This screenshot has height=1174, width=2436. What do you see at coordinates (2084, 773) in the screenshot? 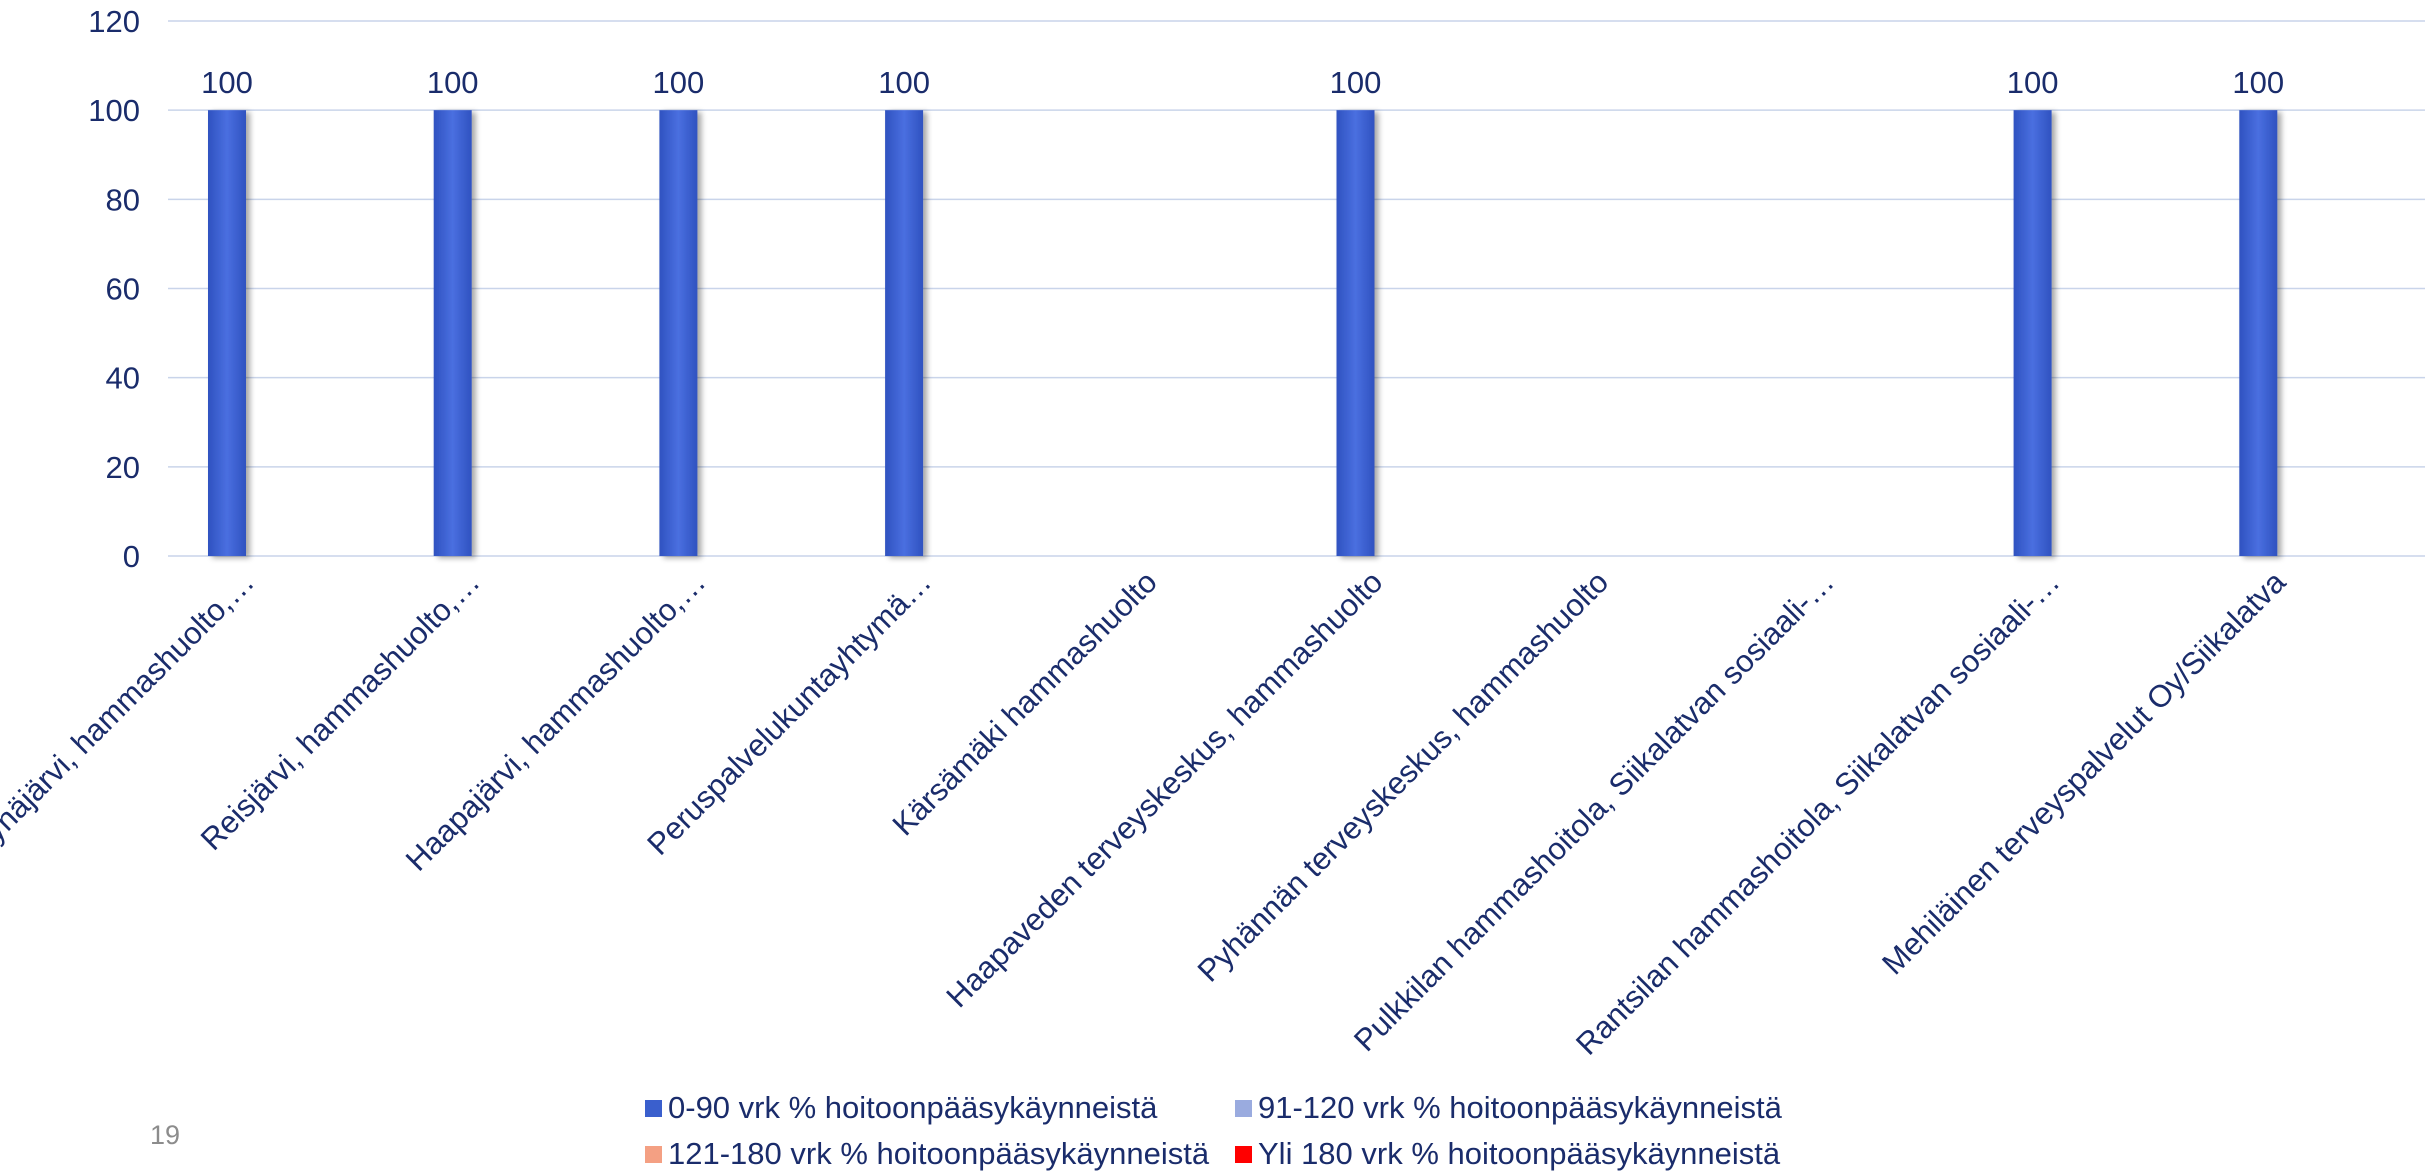
I see `x-tick-label: Mehiläinen terveyspalvelut Oy/Siikalatva` at bounding box center [2084, 773].